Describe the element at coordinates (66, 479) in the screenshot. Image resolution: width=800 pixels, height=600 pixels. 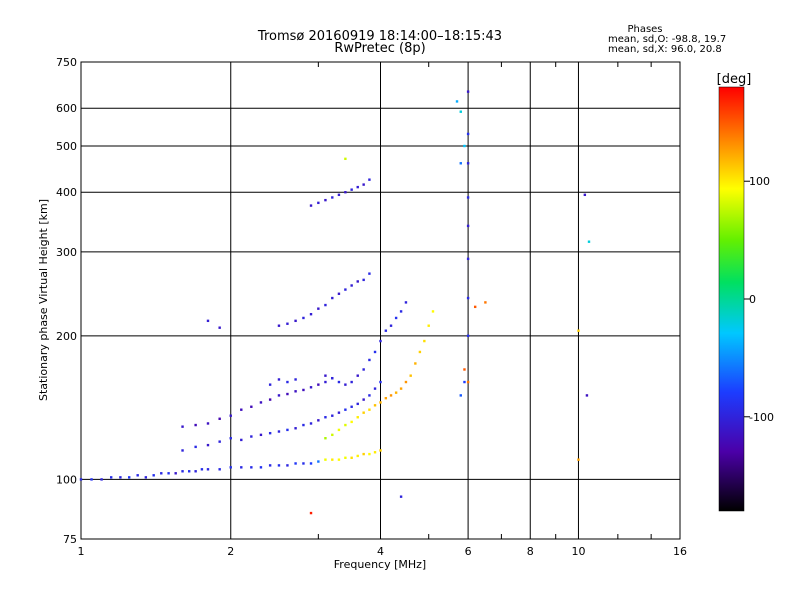
I see `y-tick-label: 100` at that location.